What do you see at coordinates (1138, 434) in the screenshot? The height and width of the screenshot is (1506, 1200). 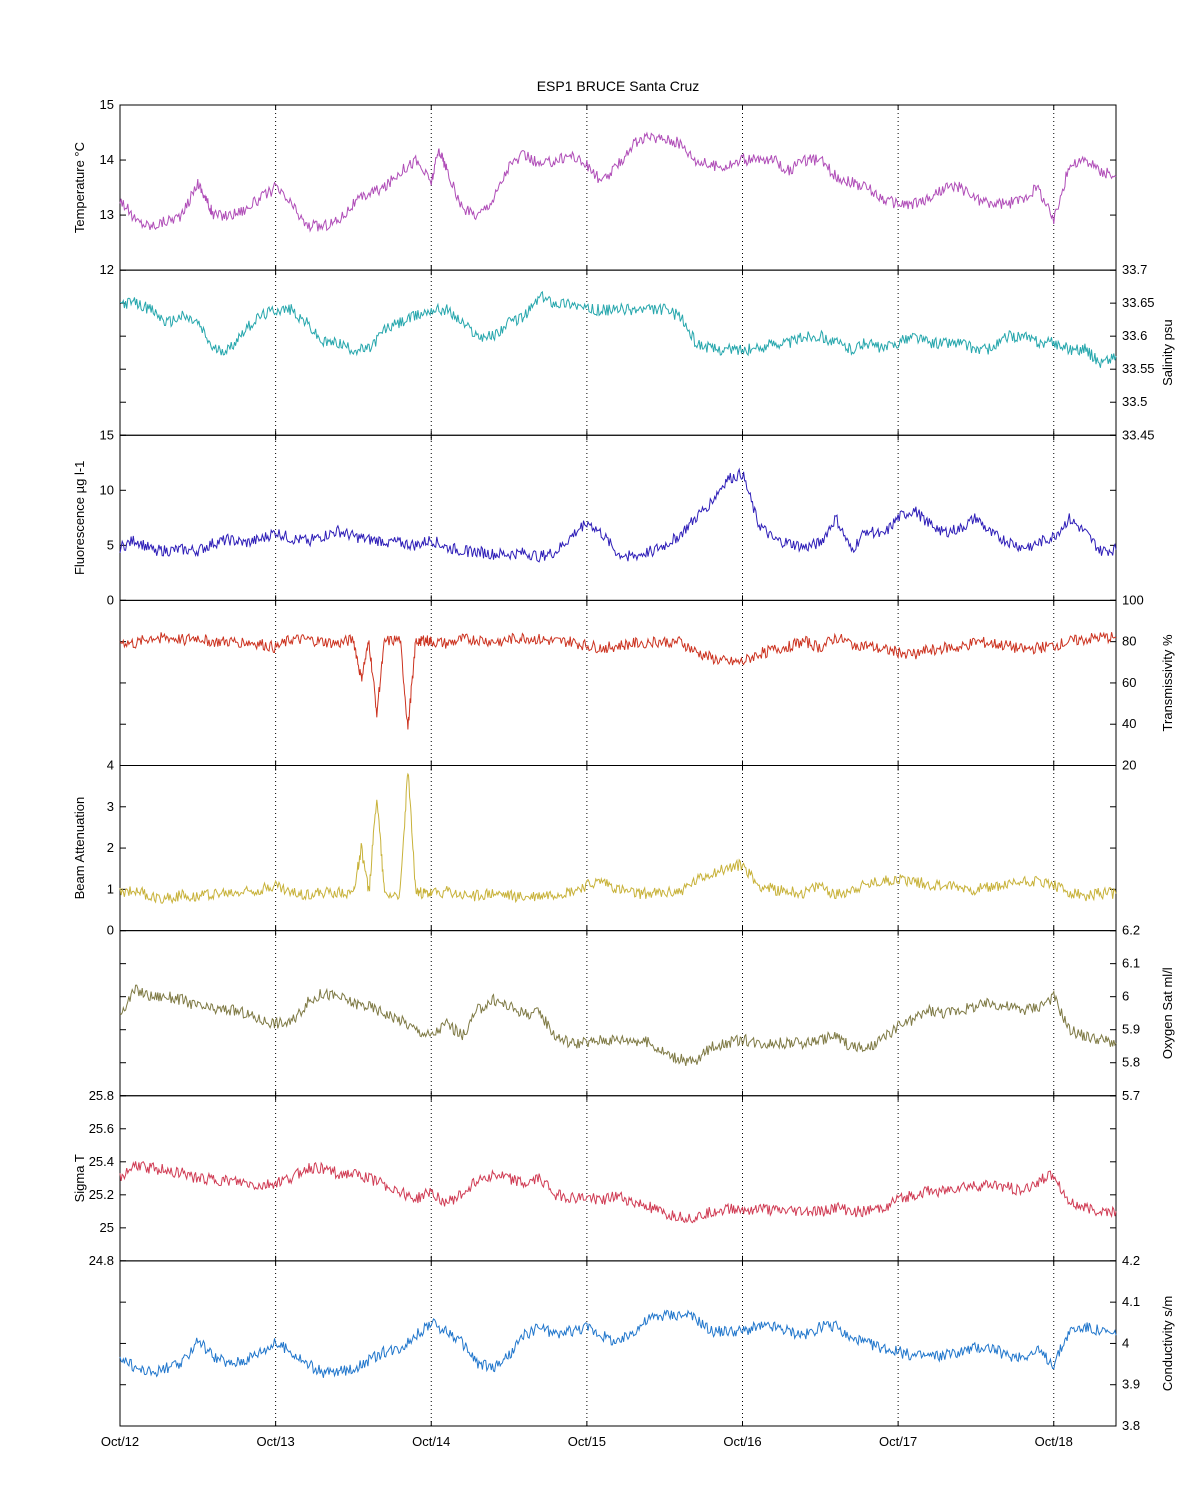 I see `y-tick-label: 33.45` at bounding box center [1138, 434].